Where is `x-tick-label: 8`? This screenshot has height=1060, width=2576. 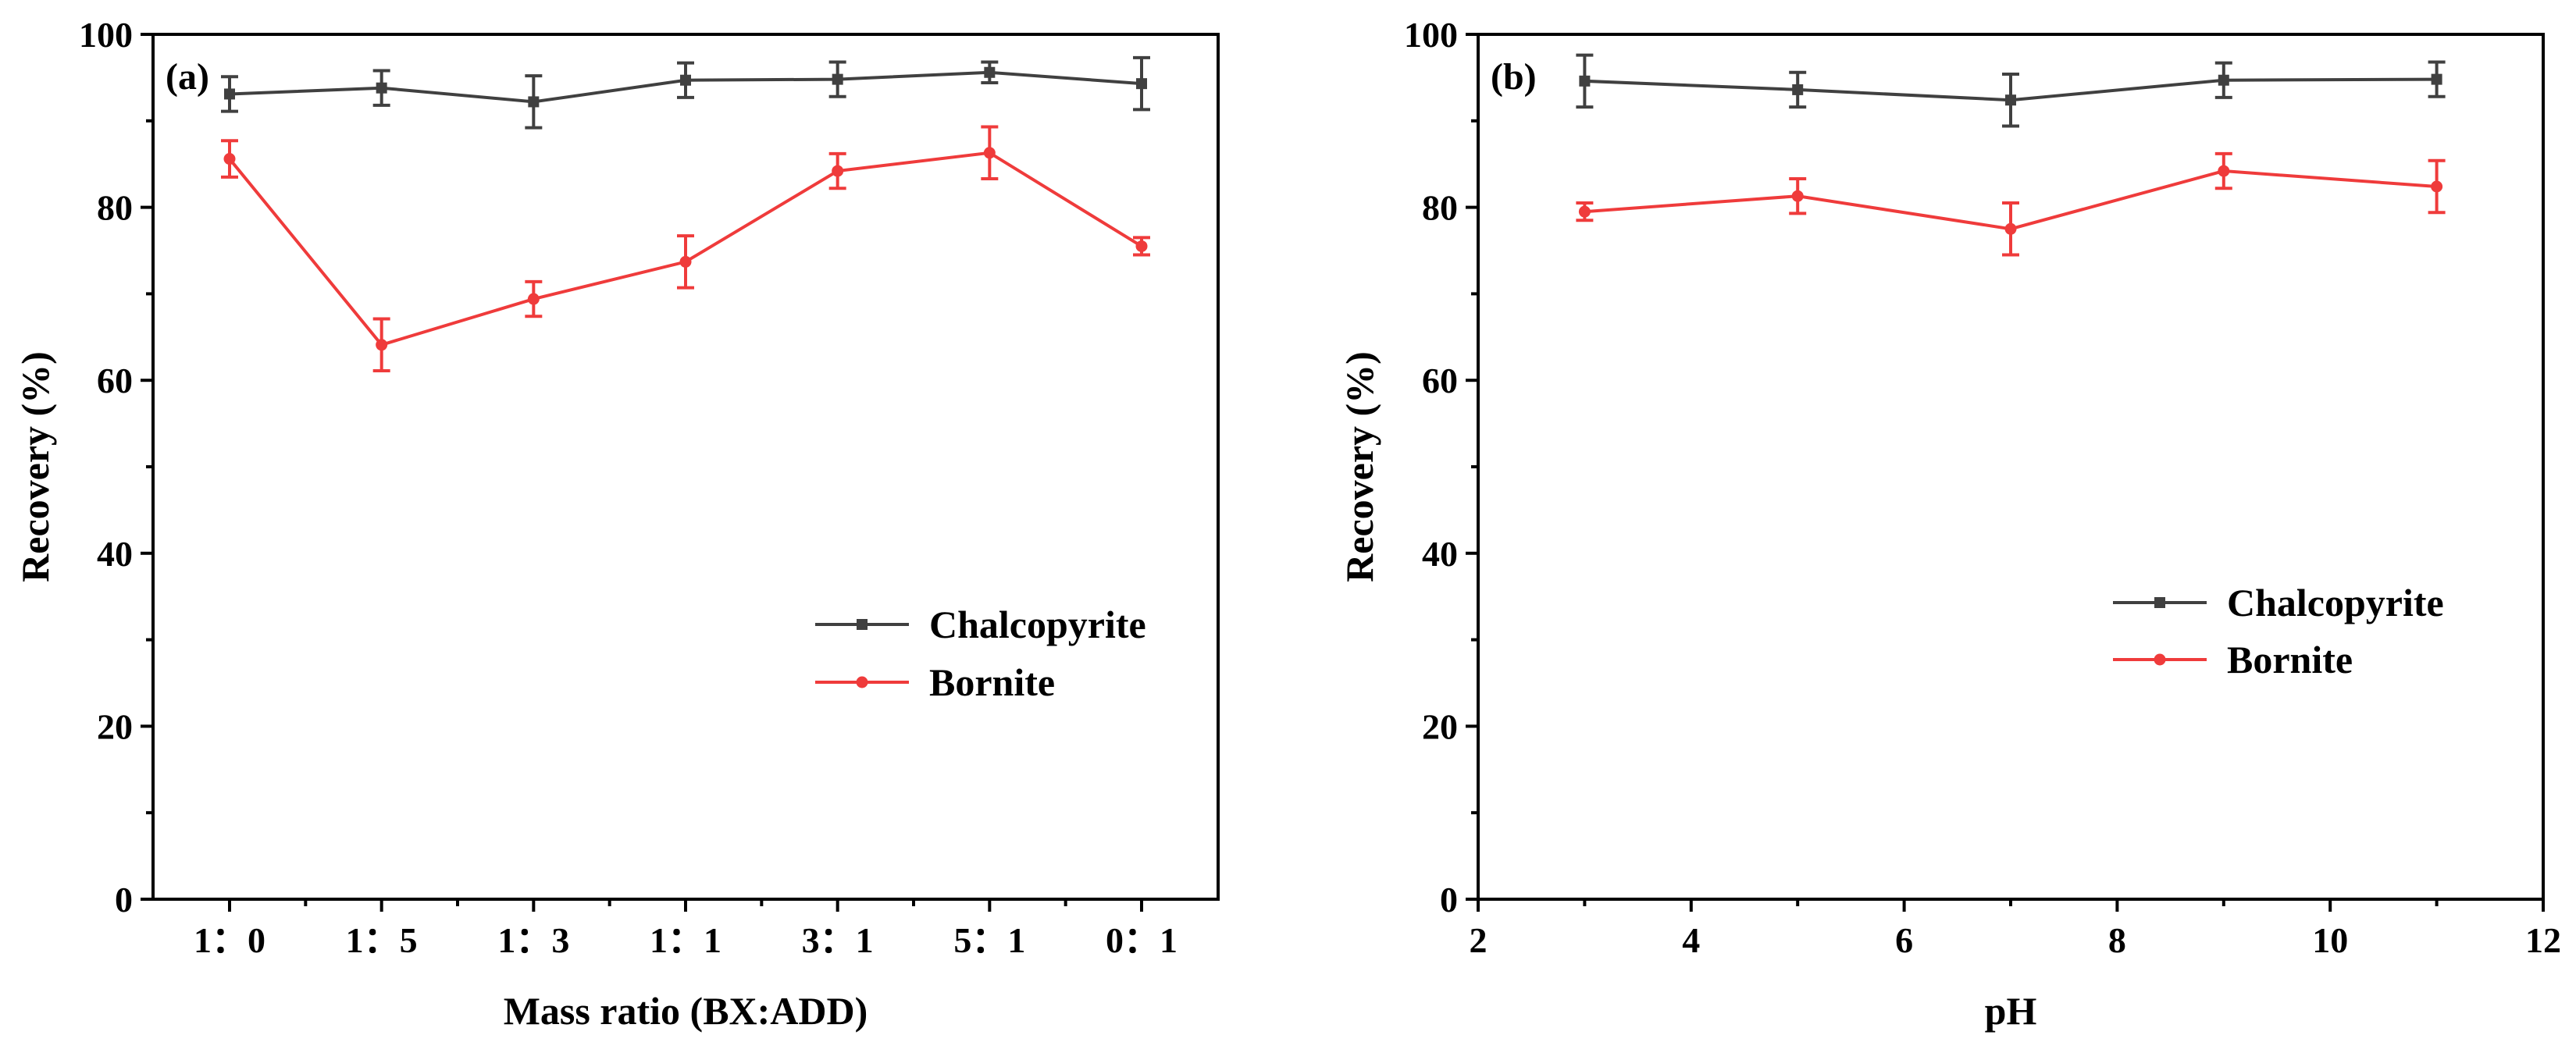 x-tick-label: 8 is located at coordinates (2117, 940).